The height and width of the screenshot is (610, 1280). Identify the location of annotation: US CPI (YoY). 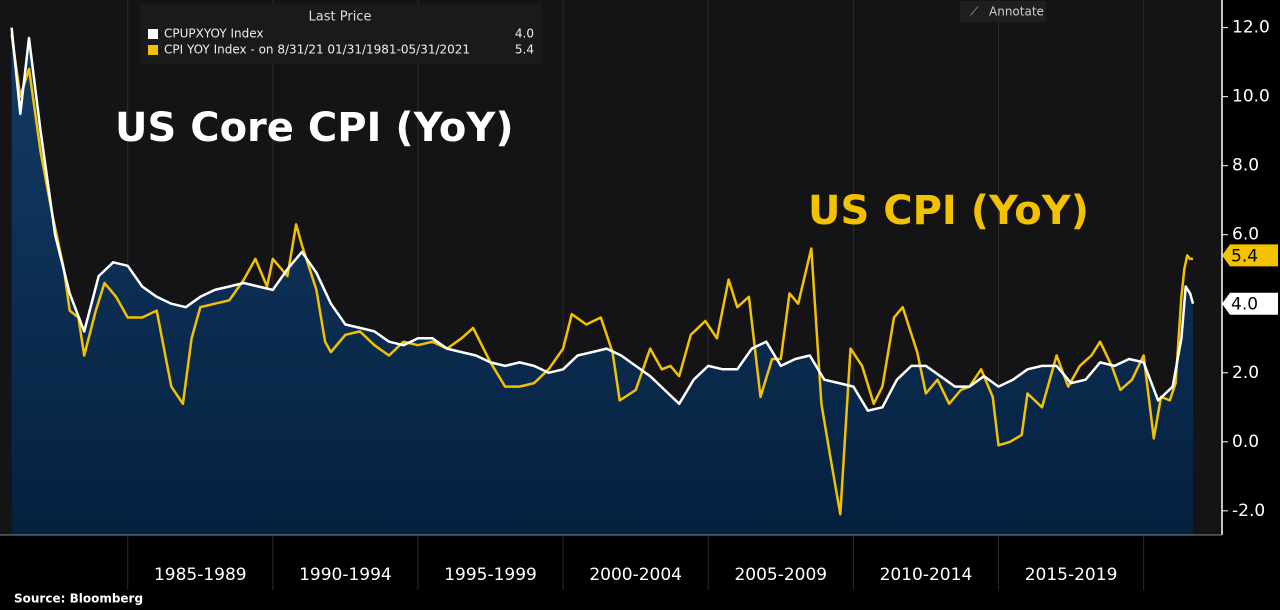
(948, 211).